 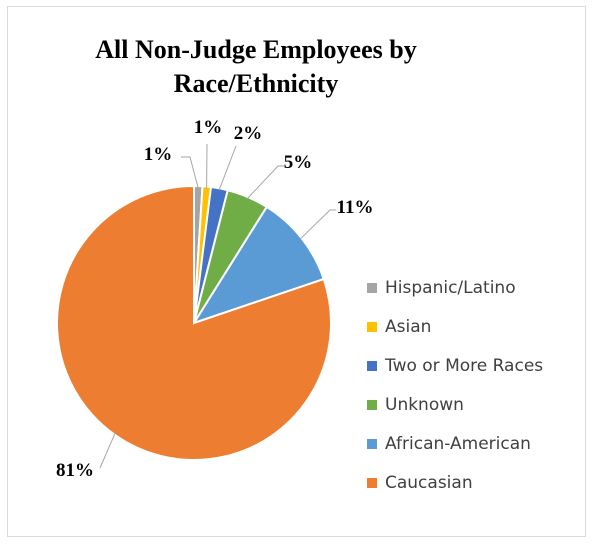 What do you see at coordinates (298, 162) in the screenshot?
I see `data-label: 5%` at bounding box center [298, 162].